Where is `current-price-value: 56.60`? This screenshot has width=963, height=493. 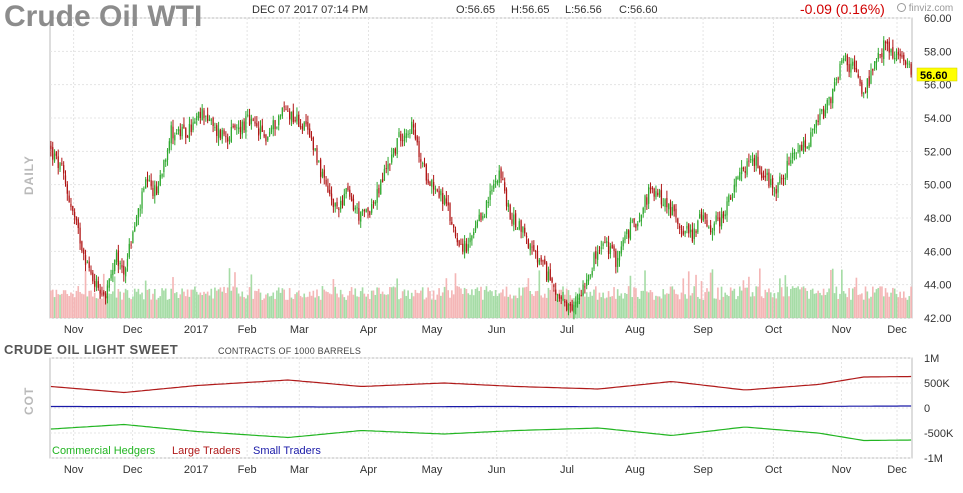 current-price-value: 56.60 is located at coordinates (934, 76).